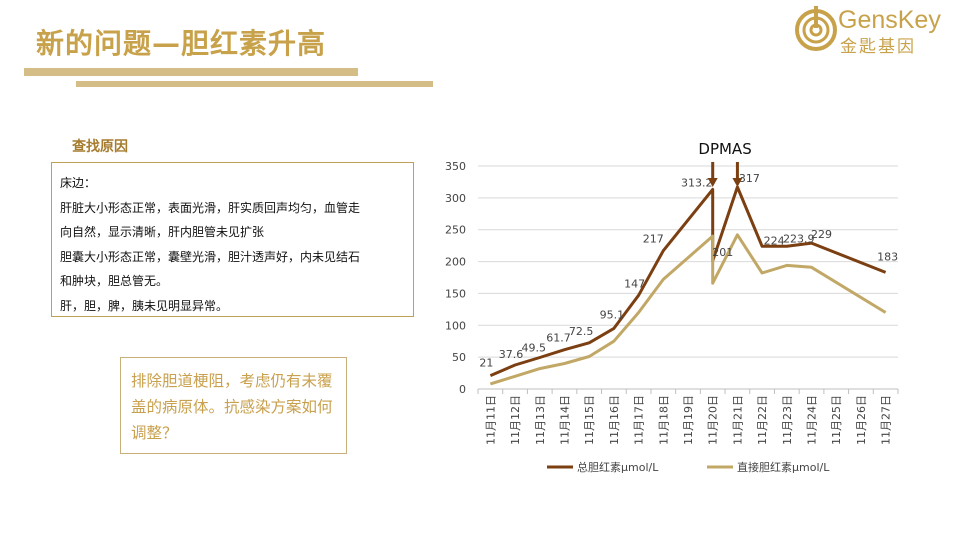 The height and width of the screenshot is (540, 960). I want to click on data-label: 49.5, so click(534, 347).